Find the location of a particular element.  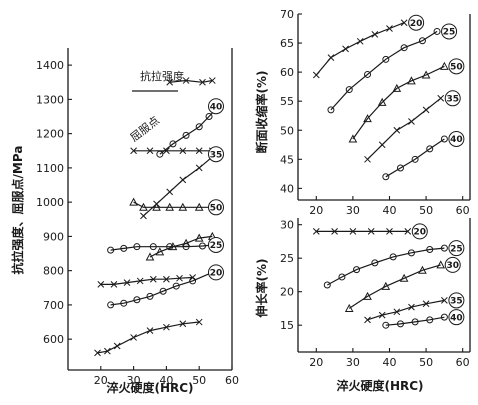

series-label-text: 20 is located at coordinates (416, 24).